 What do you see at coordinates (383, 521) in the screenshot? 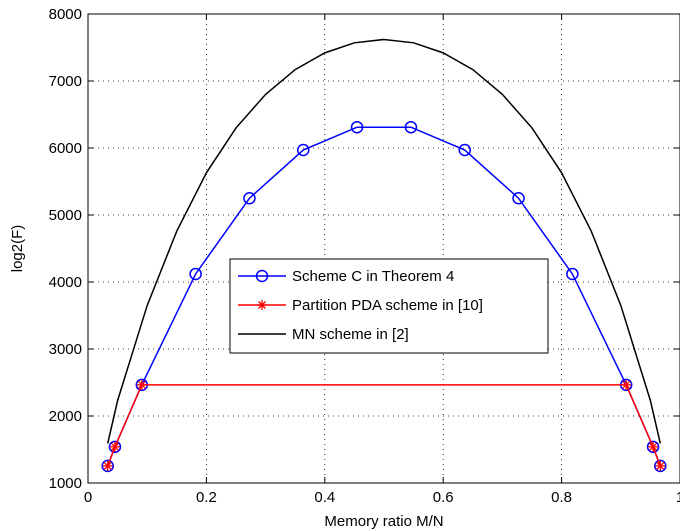
I see `x-axis-label: Memory ratio M/N` at bounding box center [383, 521].